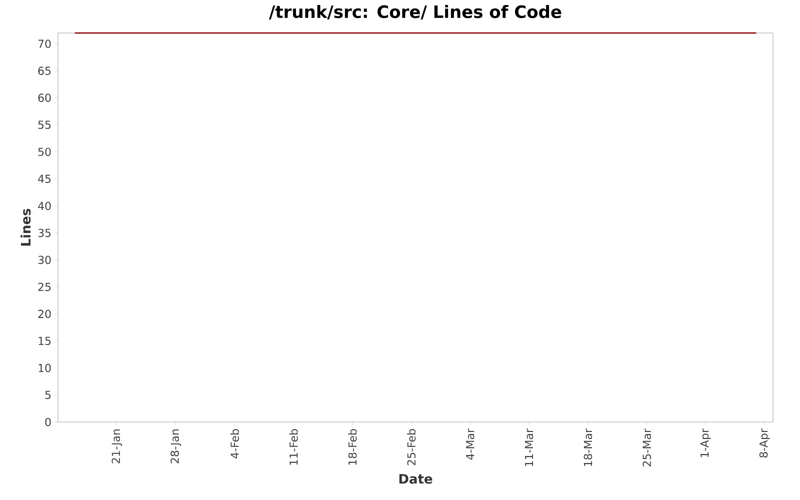  I want to click on y-tick-label: 50, so click(44, 152).